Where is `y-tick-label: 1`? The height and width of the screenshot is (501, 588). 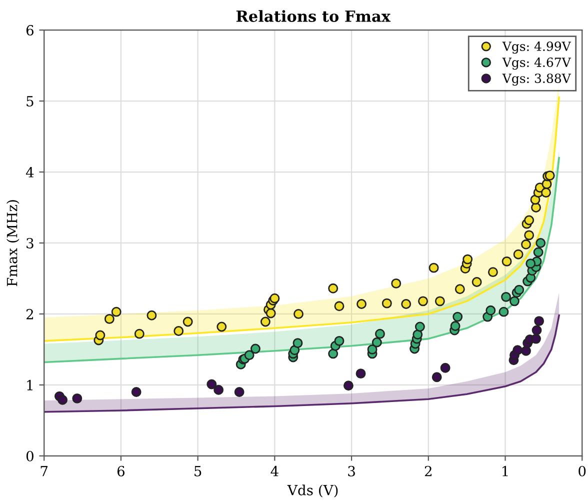 y-tick-label: 1 is located at coordinates (29, 385).